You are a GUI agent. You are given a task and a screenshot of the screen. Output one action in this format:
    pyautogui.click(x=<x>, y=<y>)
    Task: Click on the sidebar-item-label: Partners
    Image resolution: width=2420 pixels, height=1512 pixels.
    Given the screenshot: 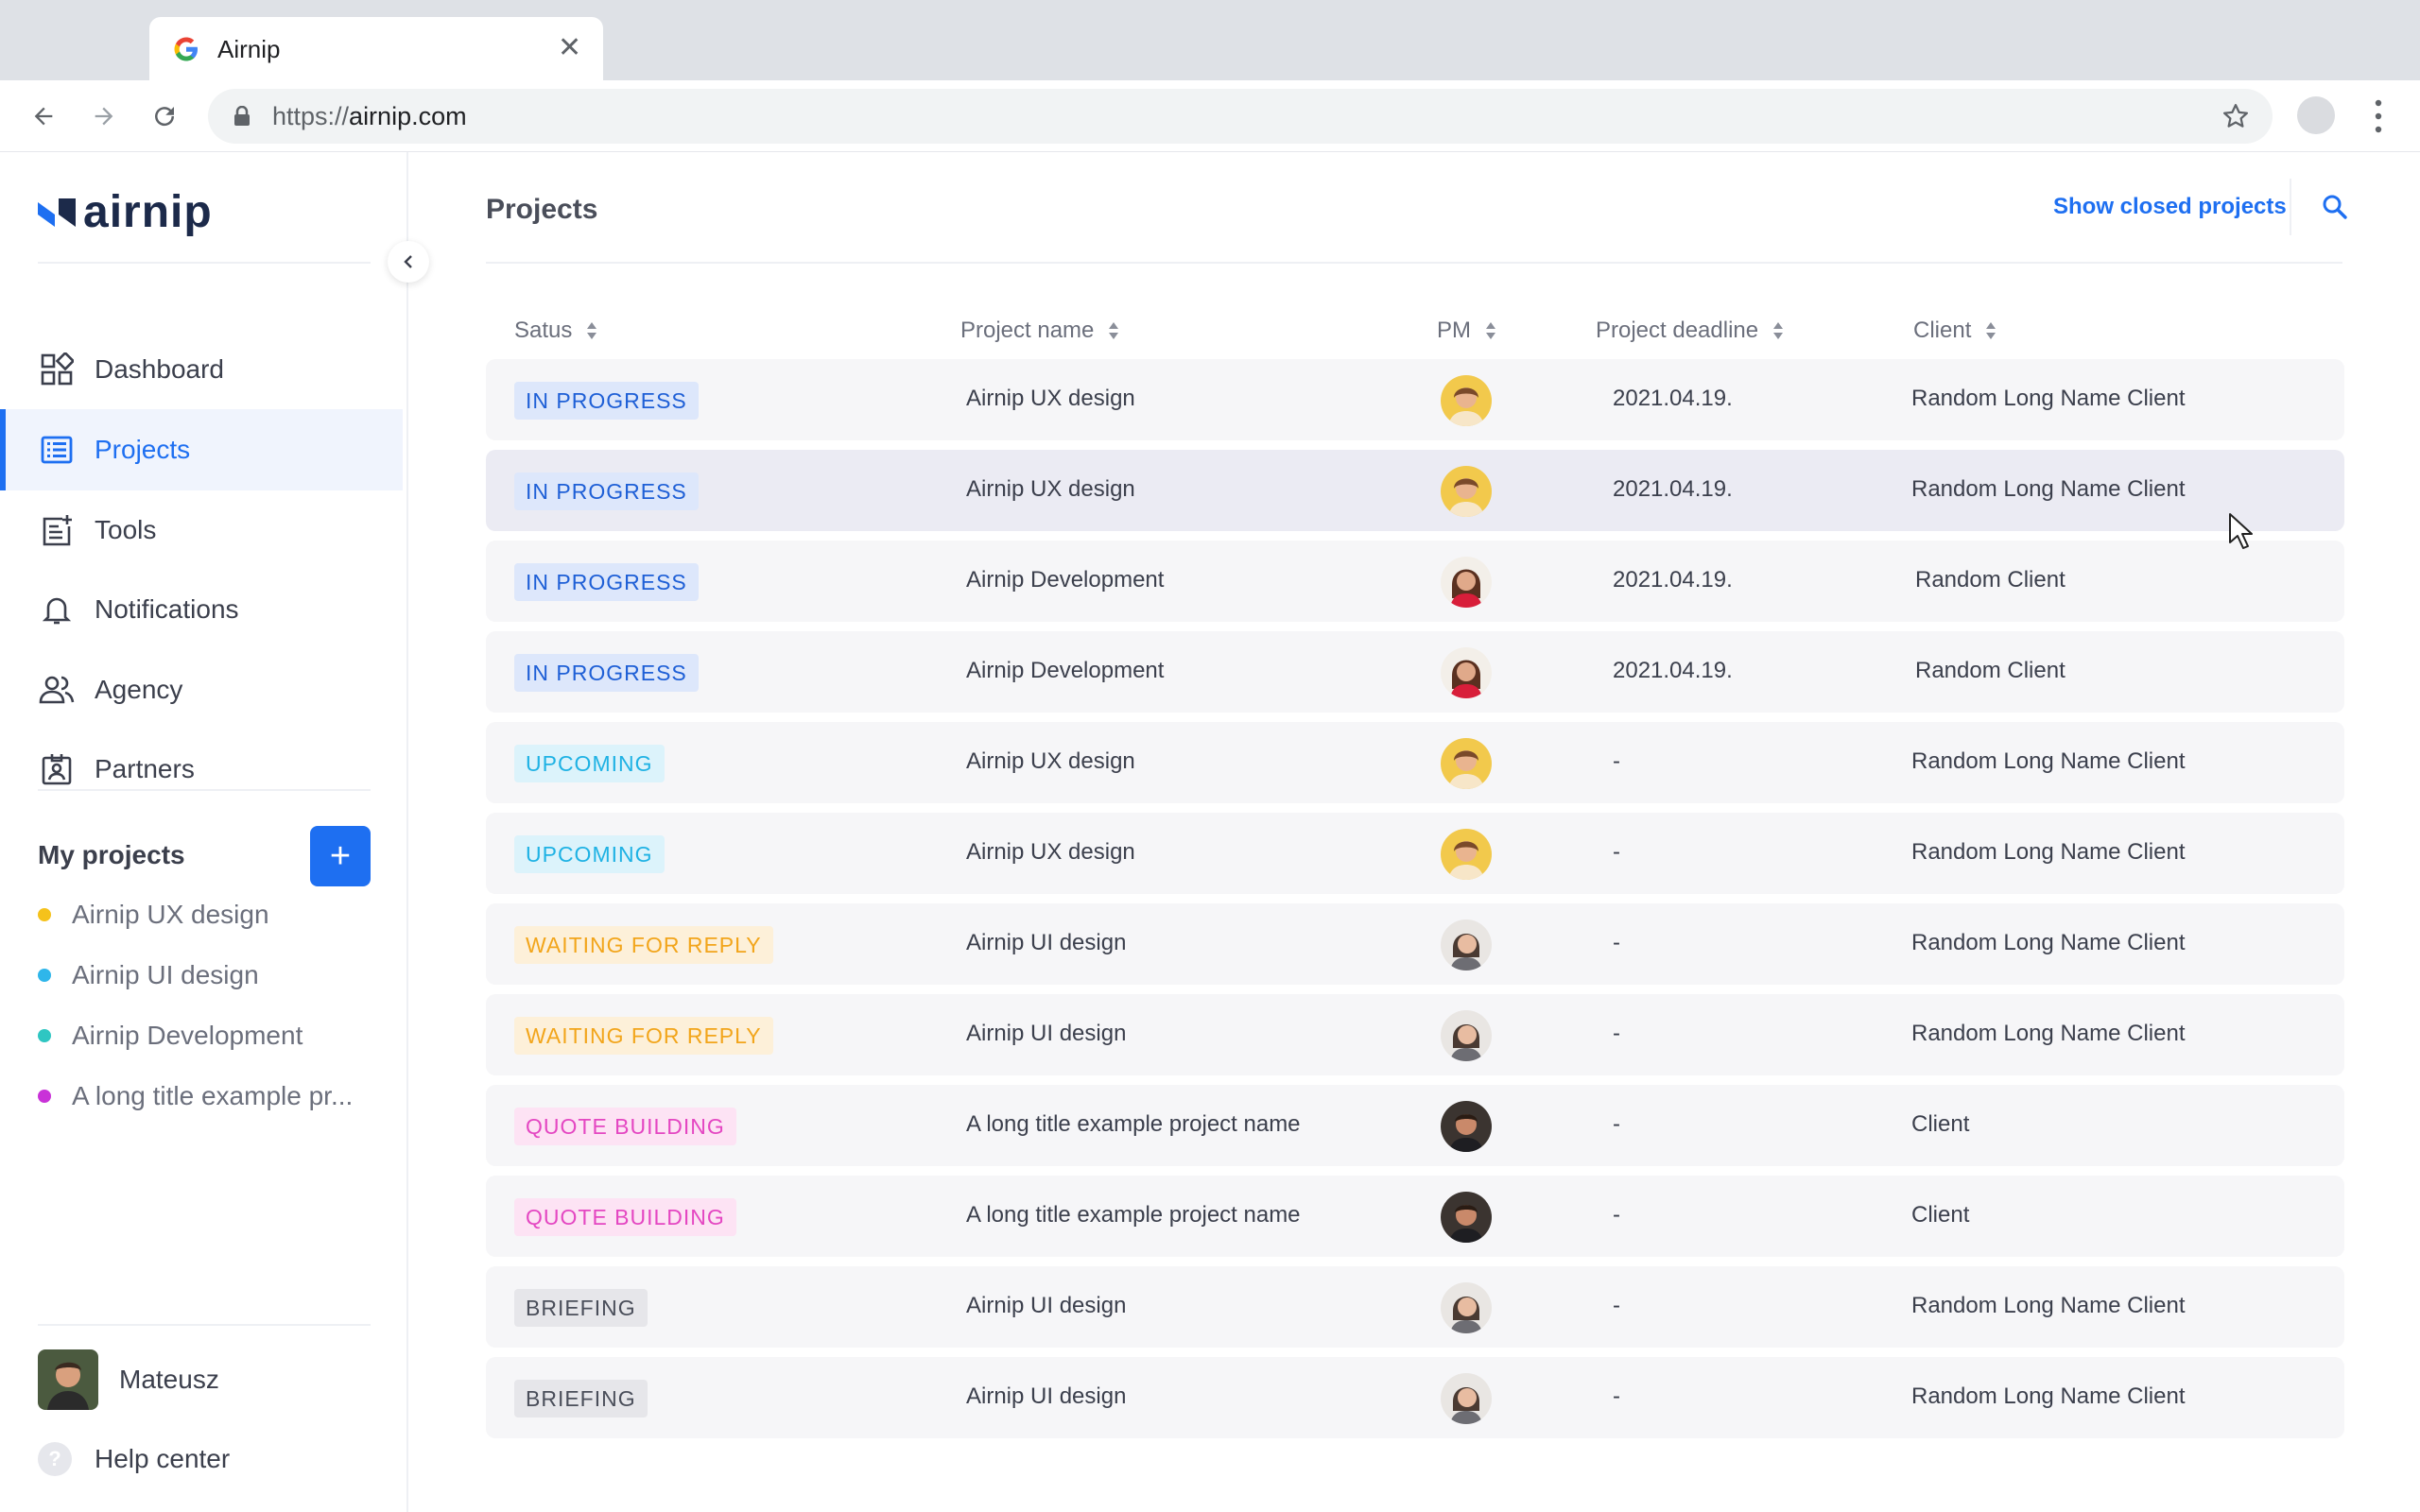 What is the action you would take?
    pyautogui.click(x=145, y=768)
    